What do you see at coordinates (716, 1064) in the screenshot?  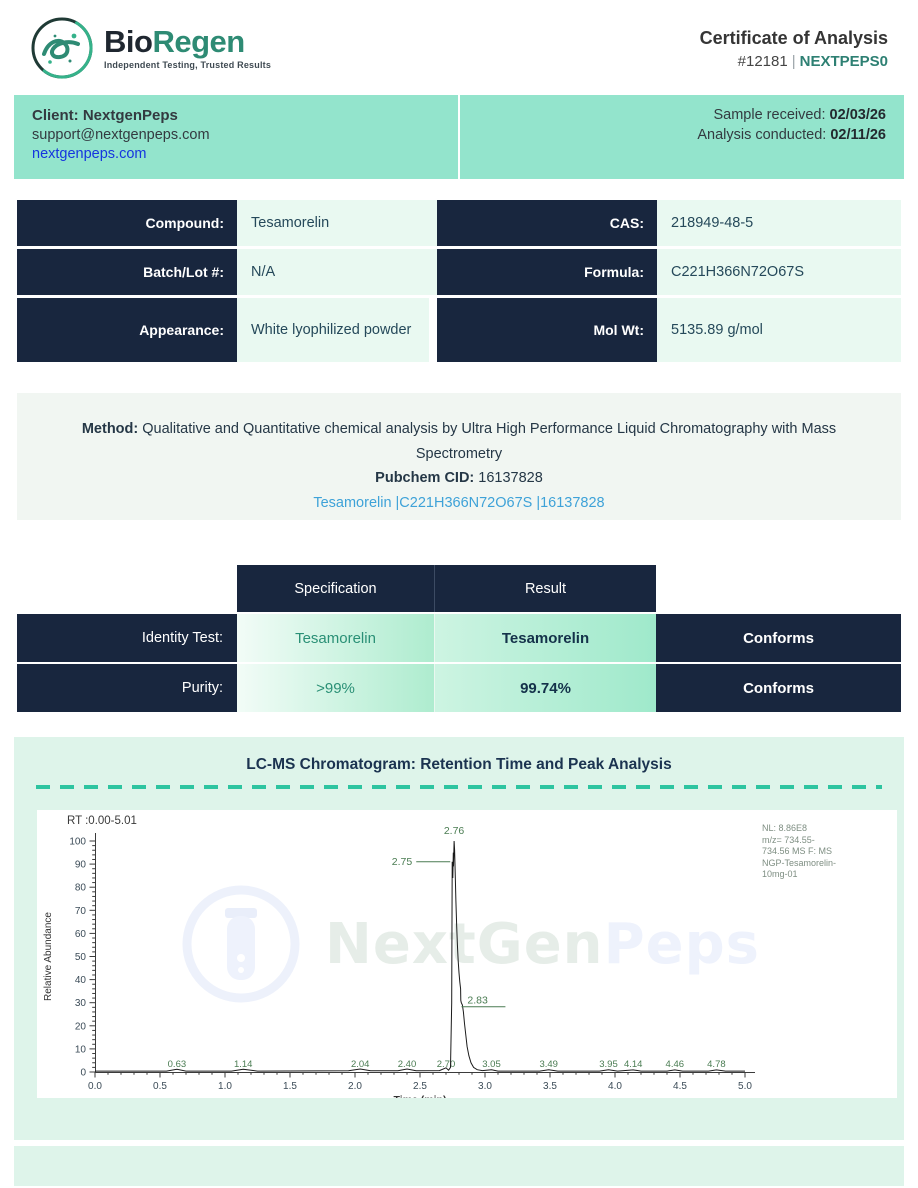 I see `svg-text: 4.78` at bounding box center [716, 1064].